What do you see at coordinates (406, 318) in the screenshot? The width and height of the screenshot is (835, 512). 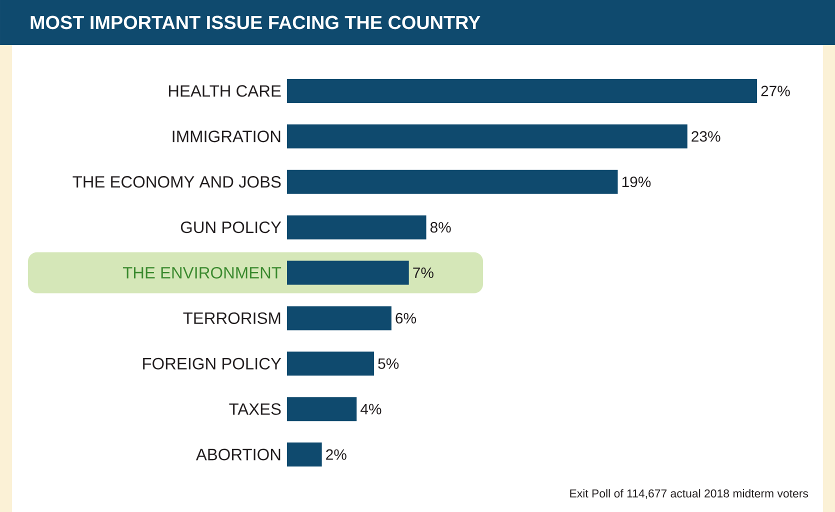 I see `data-label: 6%` at bounding box center [406, 318].